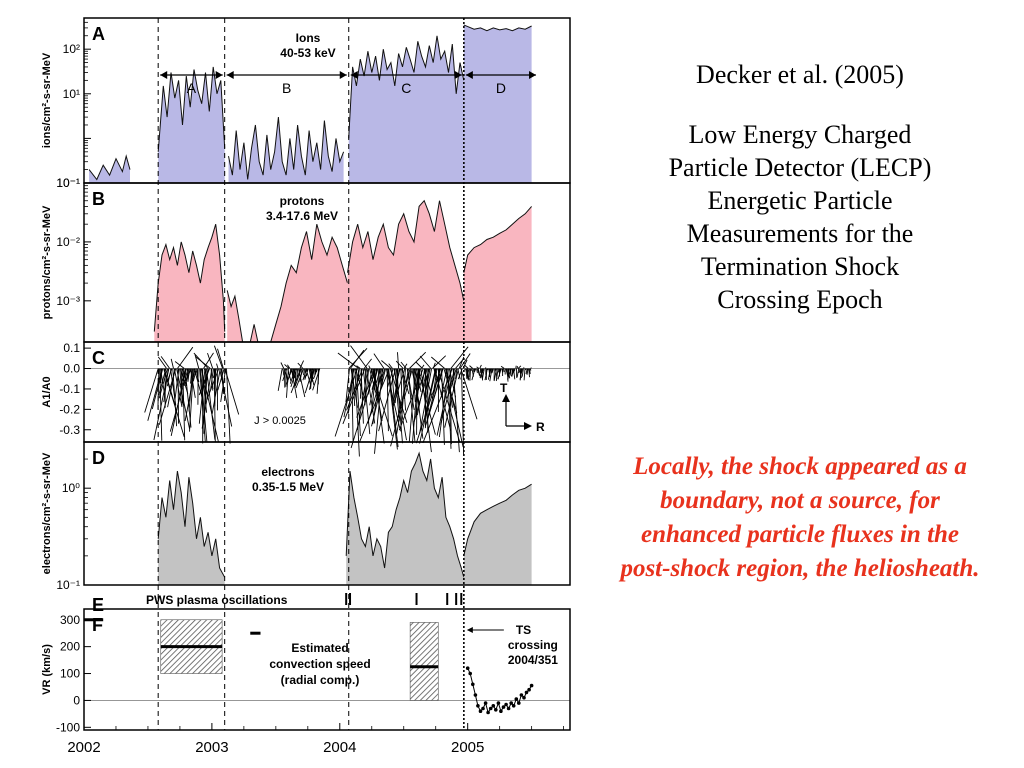 This screenshot has width=1024, height=768. What do you see at coordinates (98, 458) in the screenshot?
I see `panel-letter-d: D` at bounding box center [98, 458].